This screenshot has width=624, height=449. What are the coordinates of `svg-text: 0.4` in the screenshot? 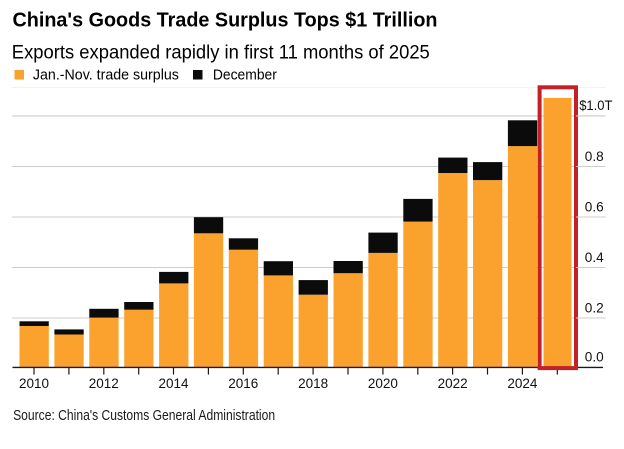 It's located at (594, 257).